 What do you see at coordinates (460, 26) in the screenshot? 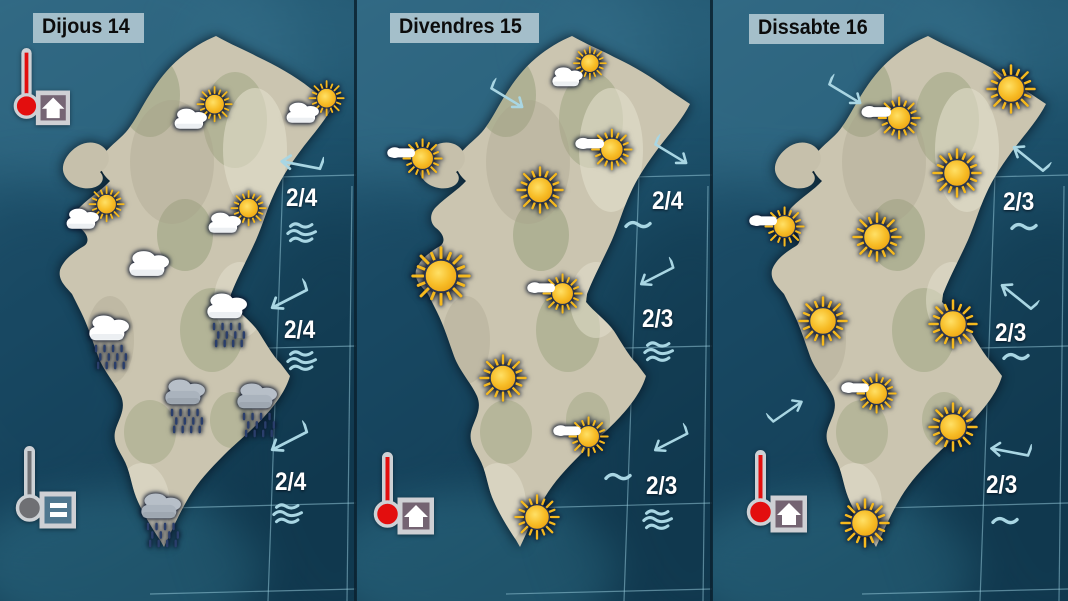
I see `day-label-text: Divendres 15` at bounding box center [460, 26].